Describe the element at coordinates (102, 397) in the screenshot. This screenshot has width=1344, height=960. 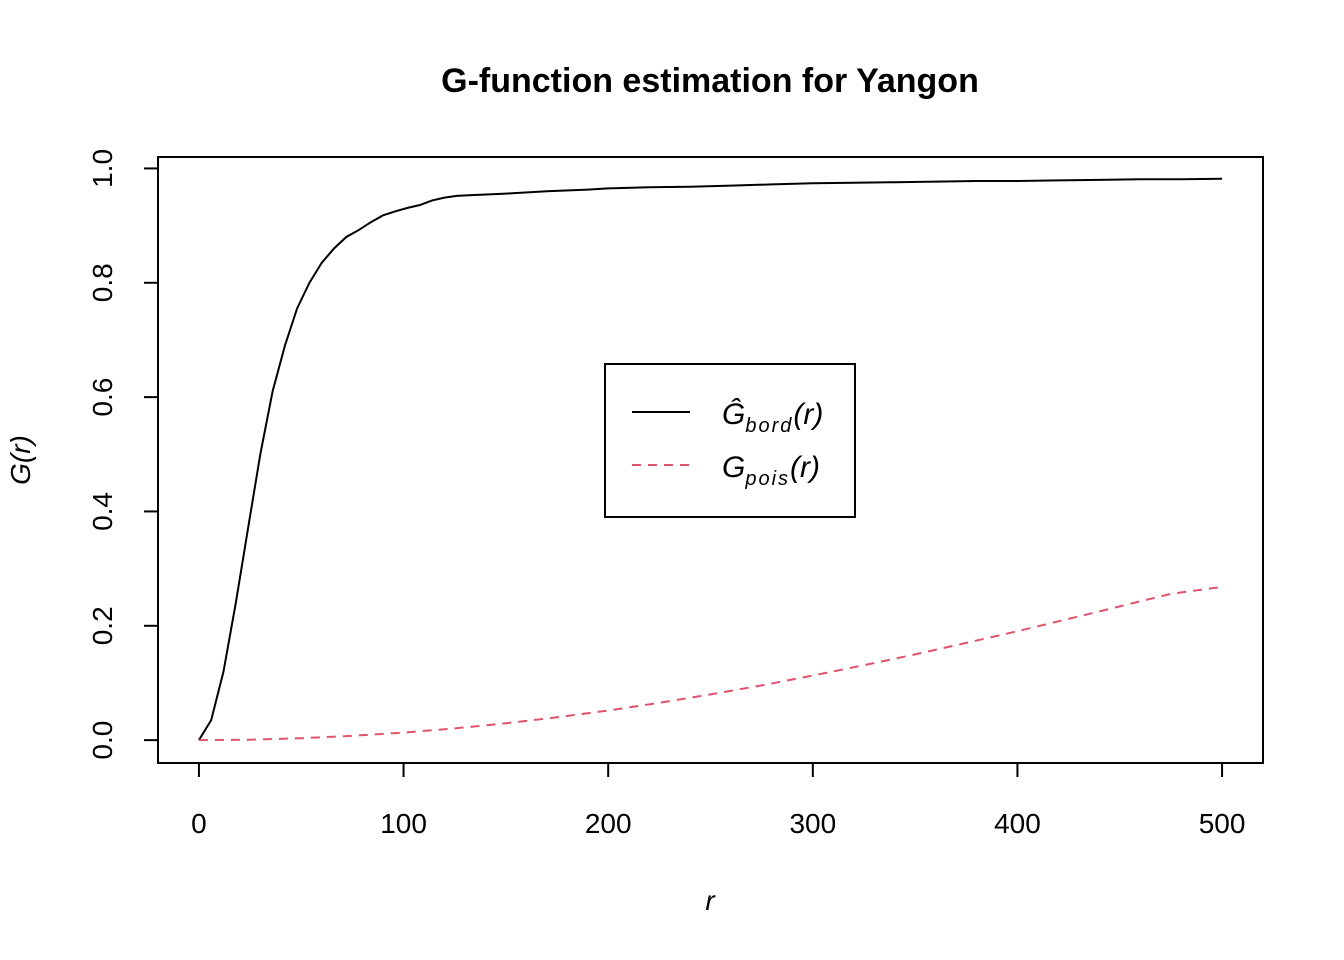
I see `y-tick-label: 0.6` at that location.